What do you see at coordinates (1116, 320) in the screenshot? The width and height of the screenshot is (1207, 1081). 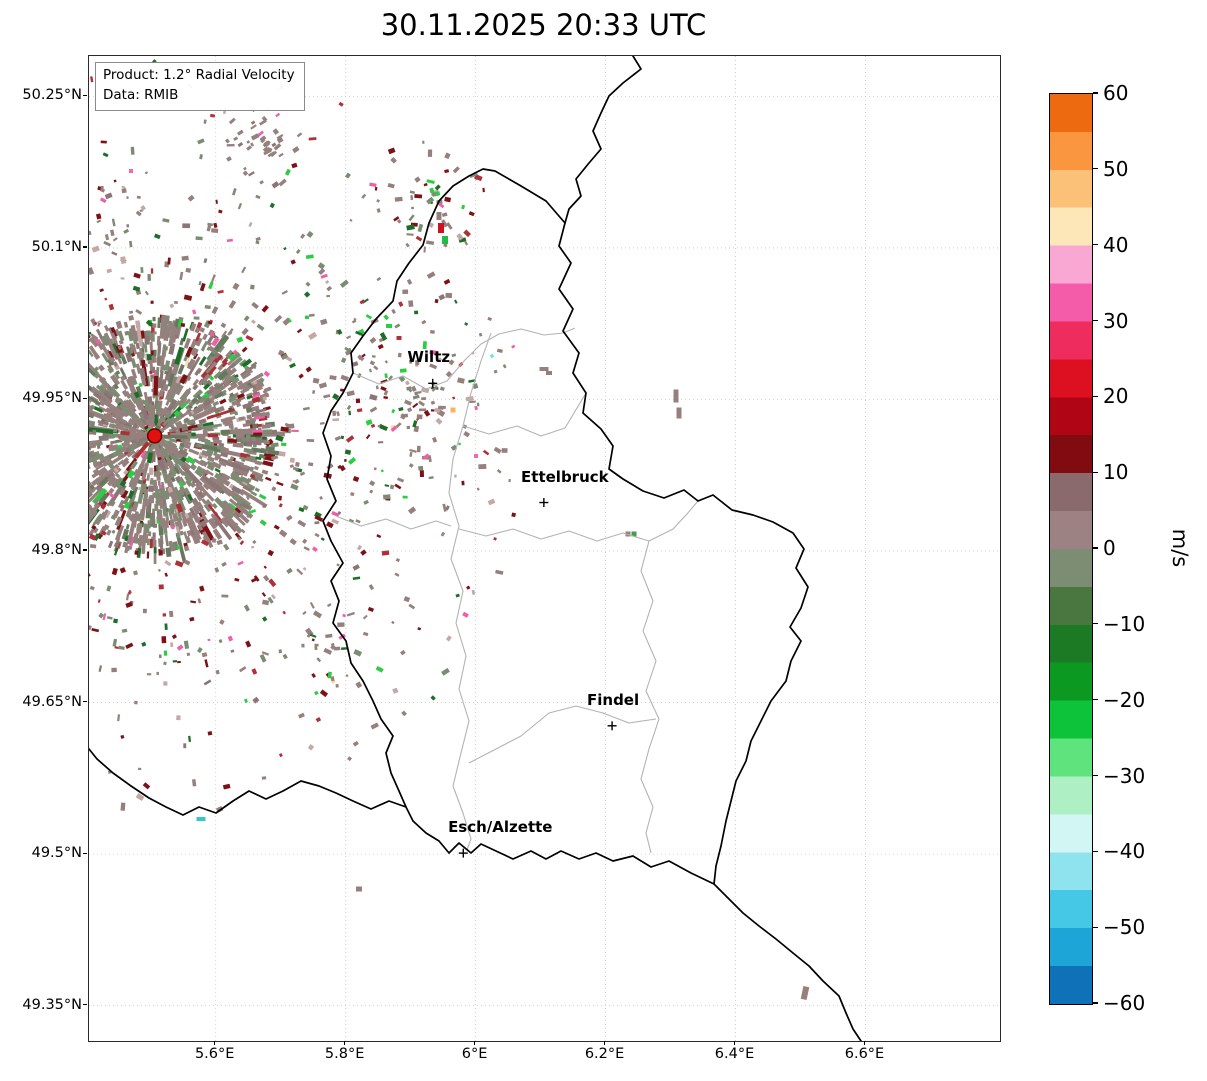 I see `colorbar-tick-label: 30` at bounding box center [1116, 320].